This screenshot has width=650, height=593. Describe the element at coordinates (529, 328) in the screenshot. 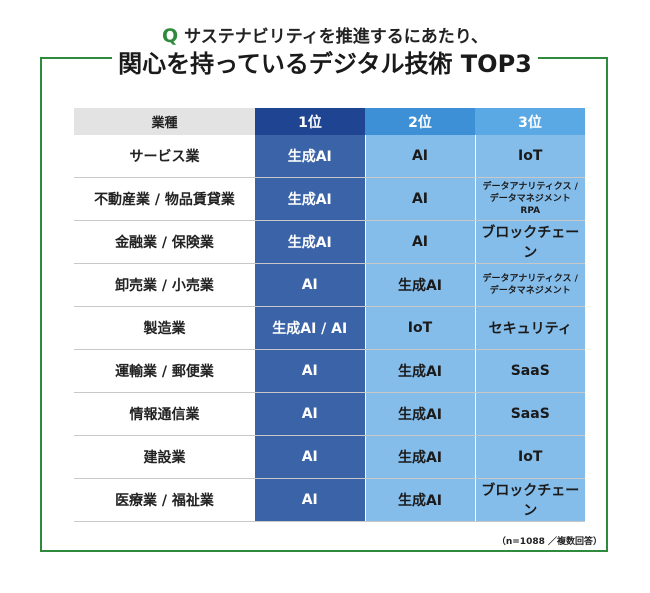

I see `rank-3-cell: セキュリティ` at that location.